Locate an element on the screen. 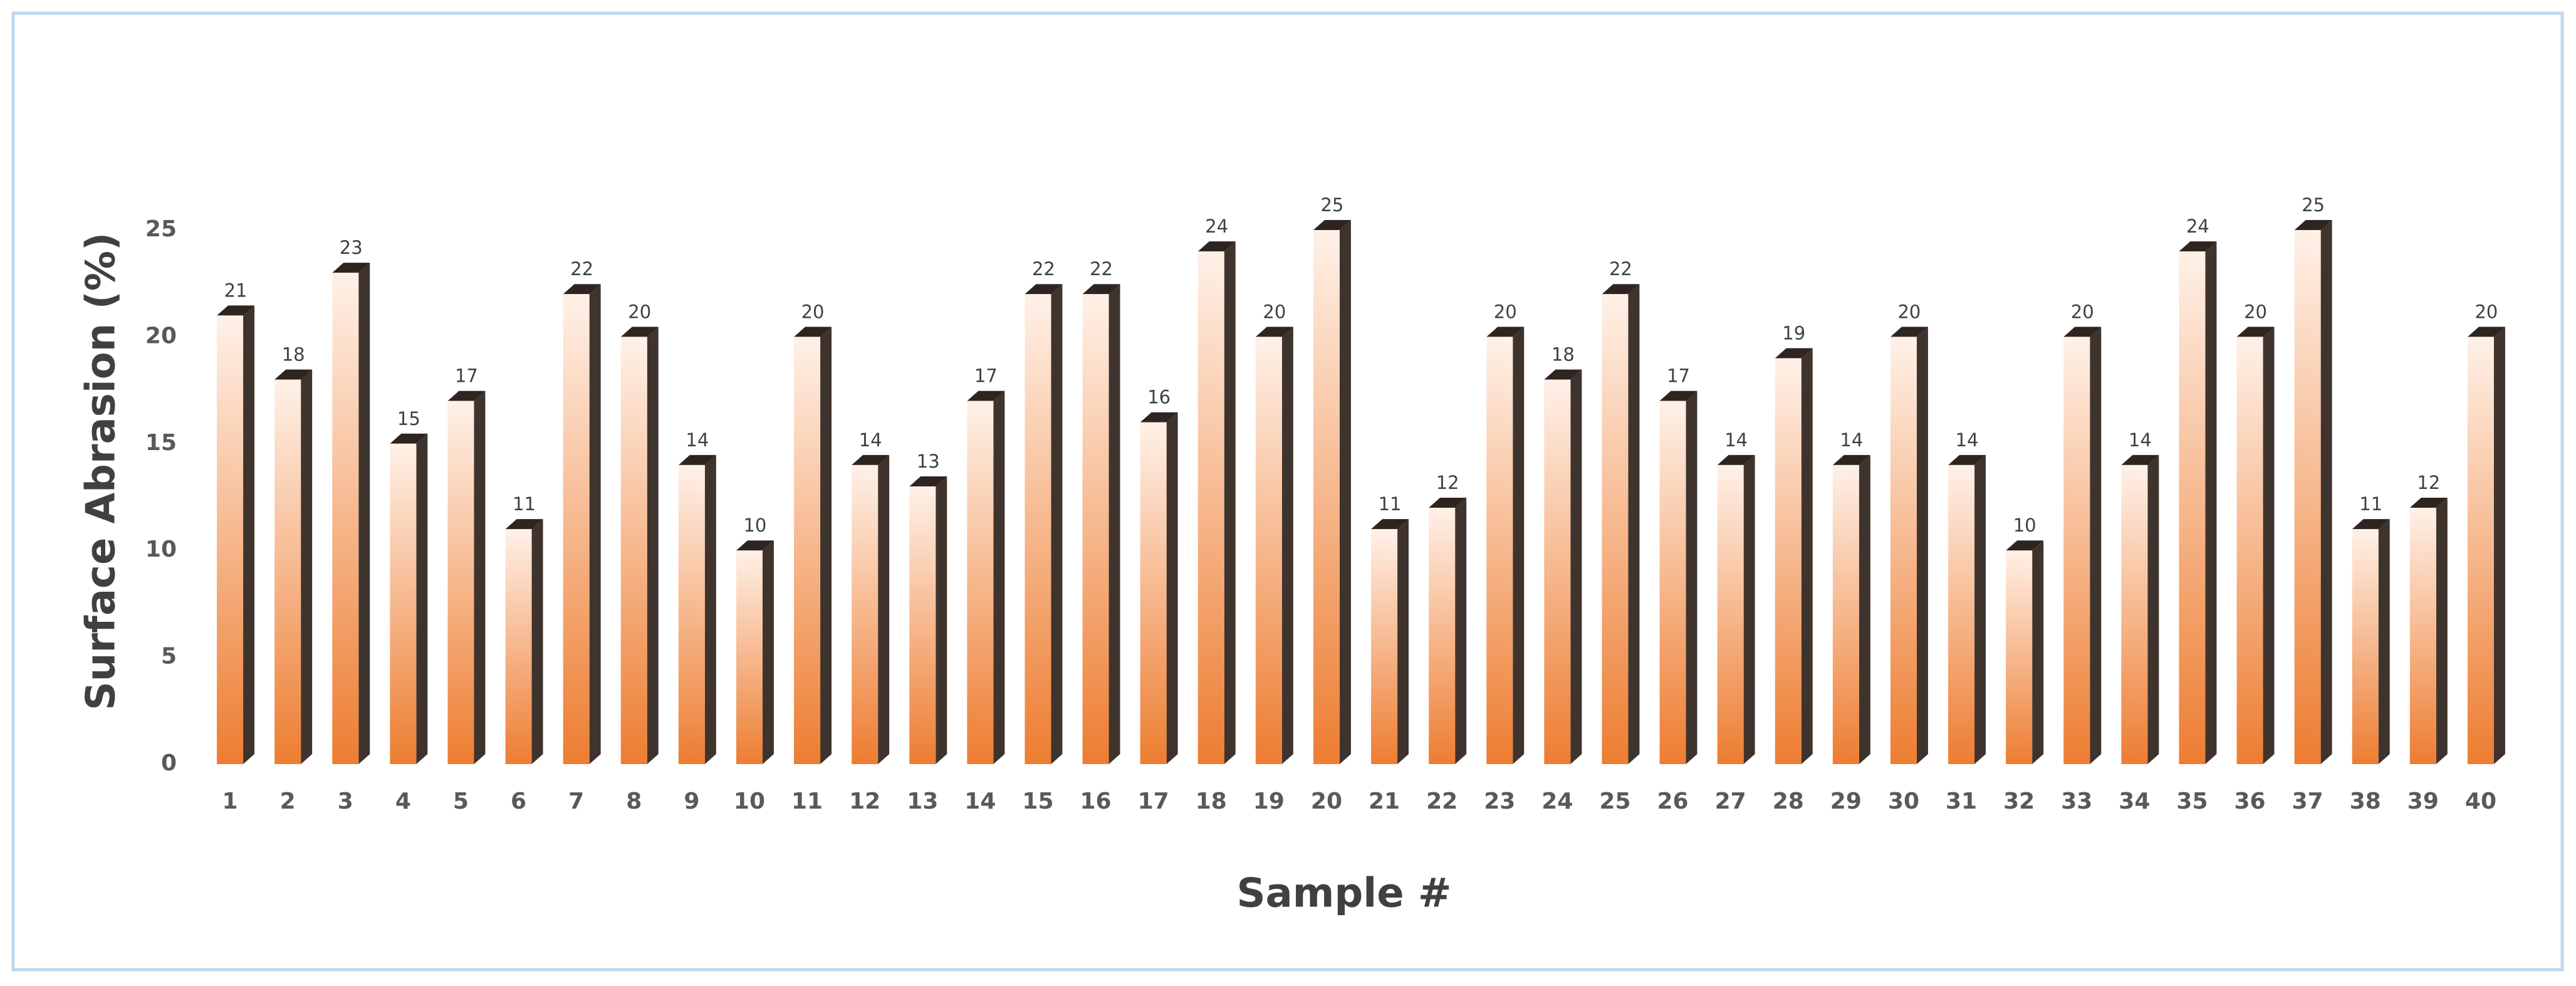  data-label: 10 is located at coordinates (2024, 525).